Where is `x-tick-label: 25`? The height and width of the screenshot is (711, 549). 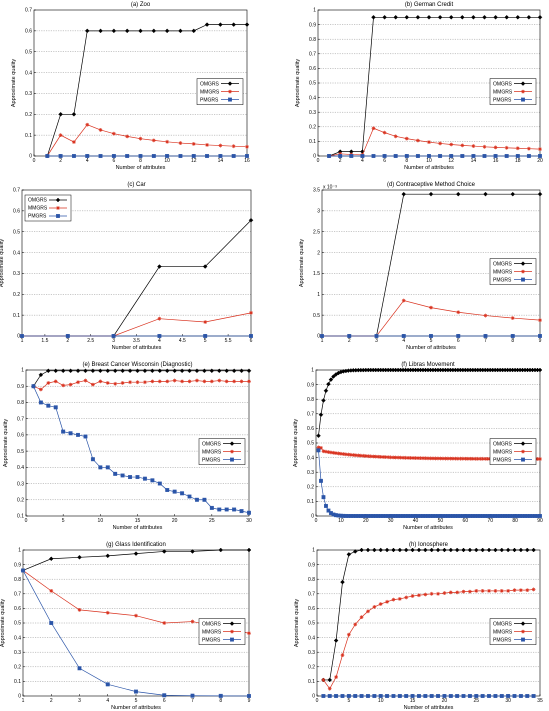 x-tick-label: 25 is located at coordinates (477, 701).